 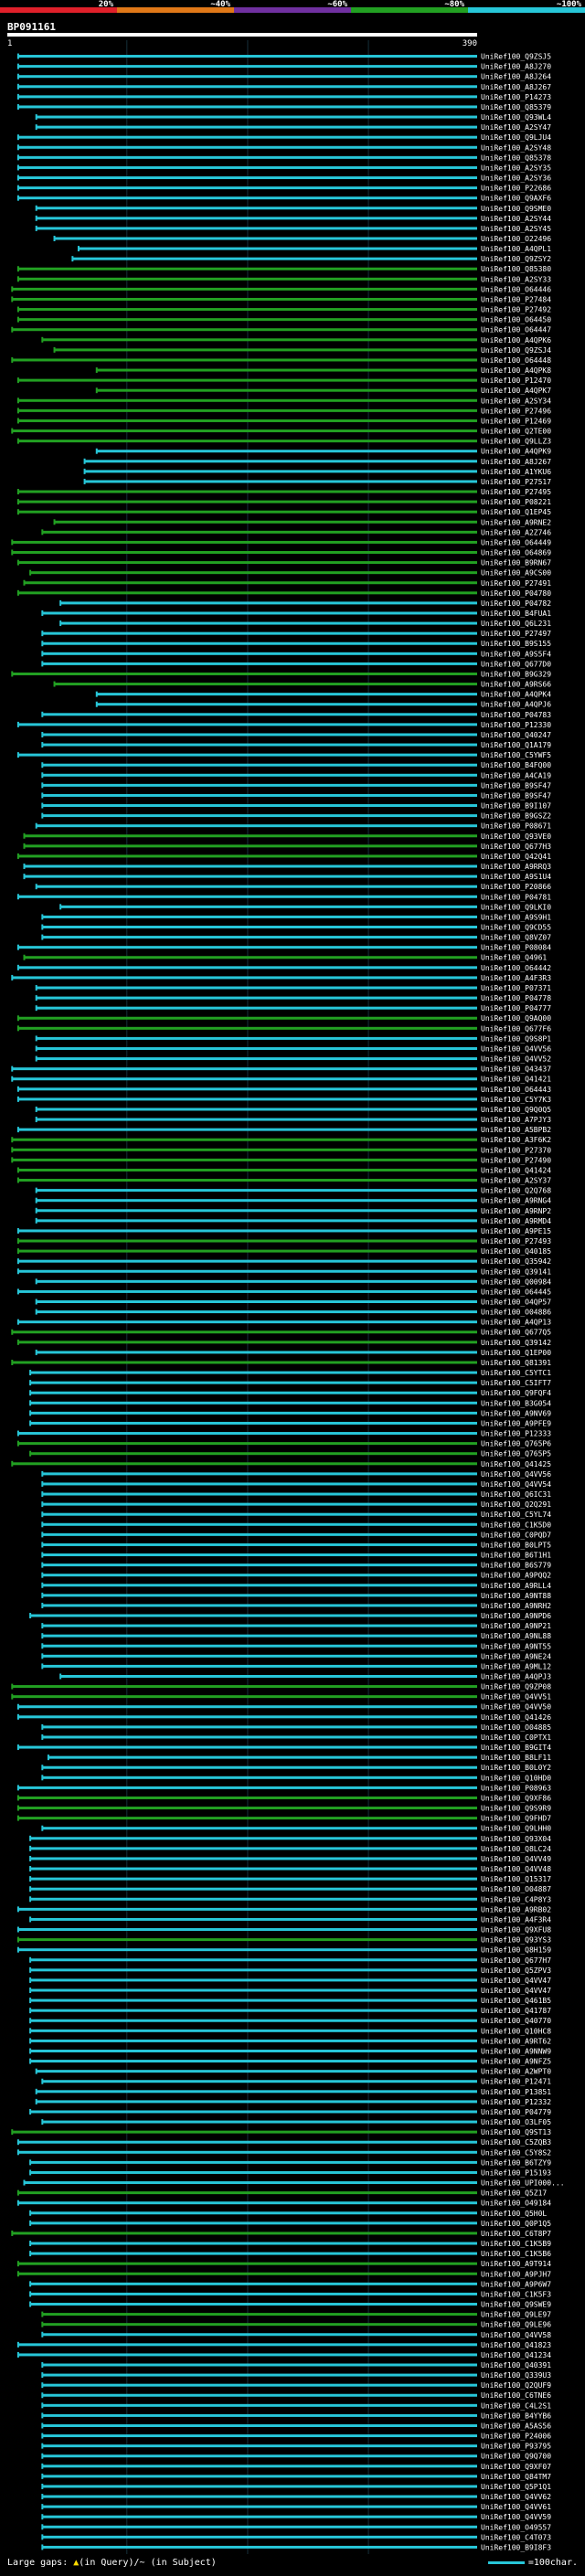 I want to click on hit-label: UniRef100_Q35942, so click(x=516, y=1261).